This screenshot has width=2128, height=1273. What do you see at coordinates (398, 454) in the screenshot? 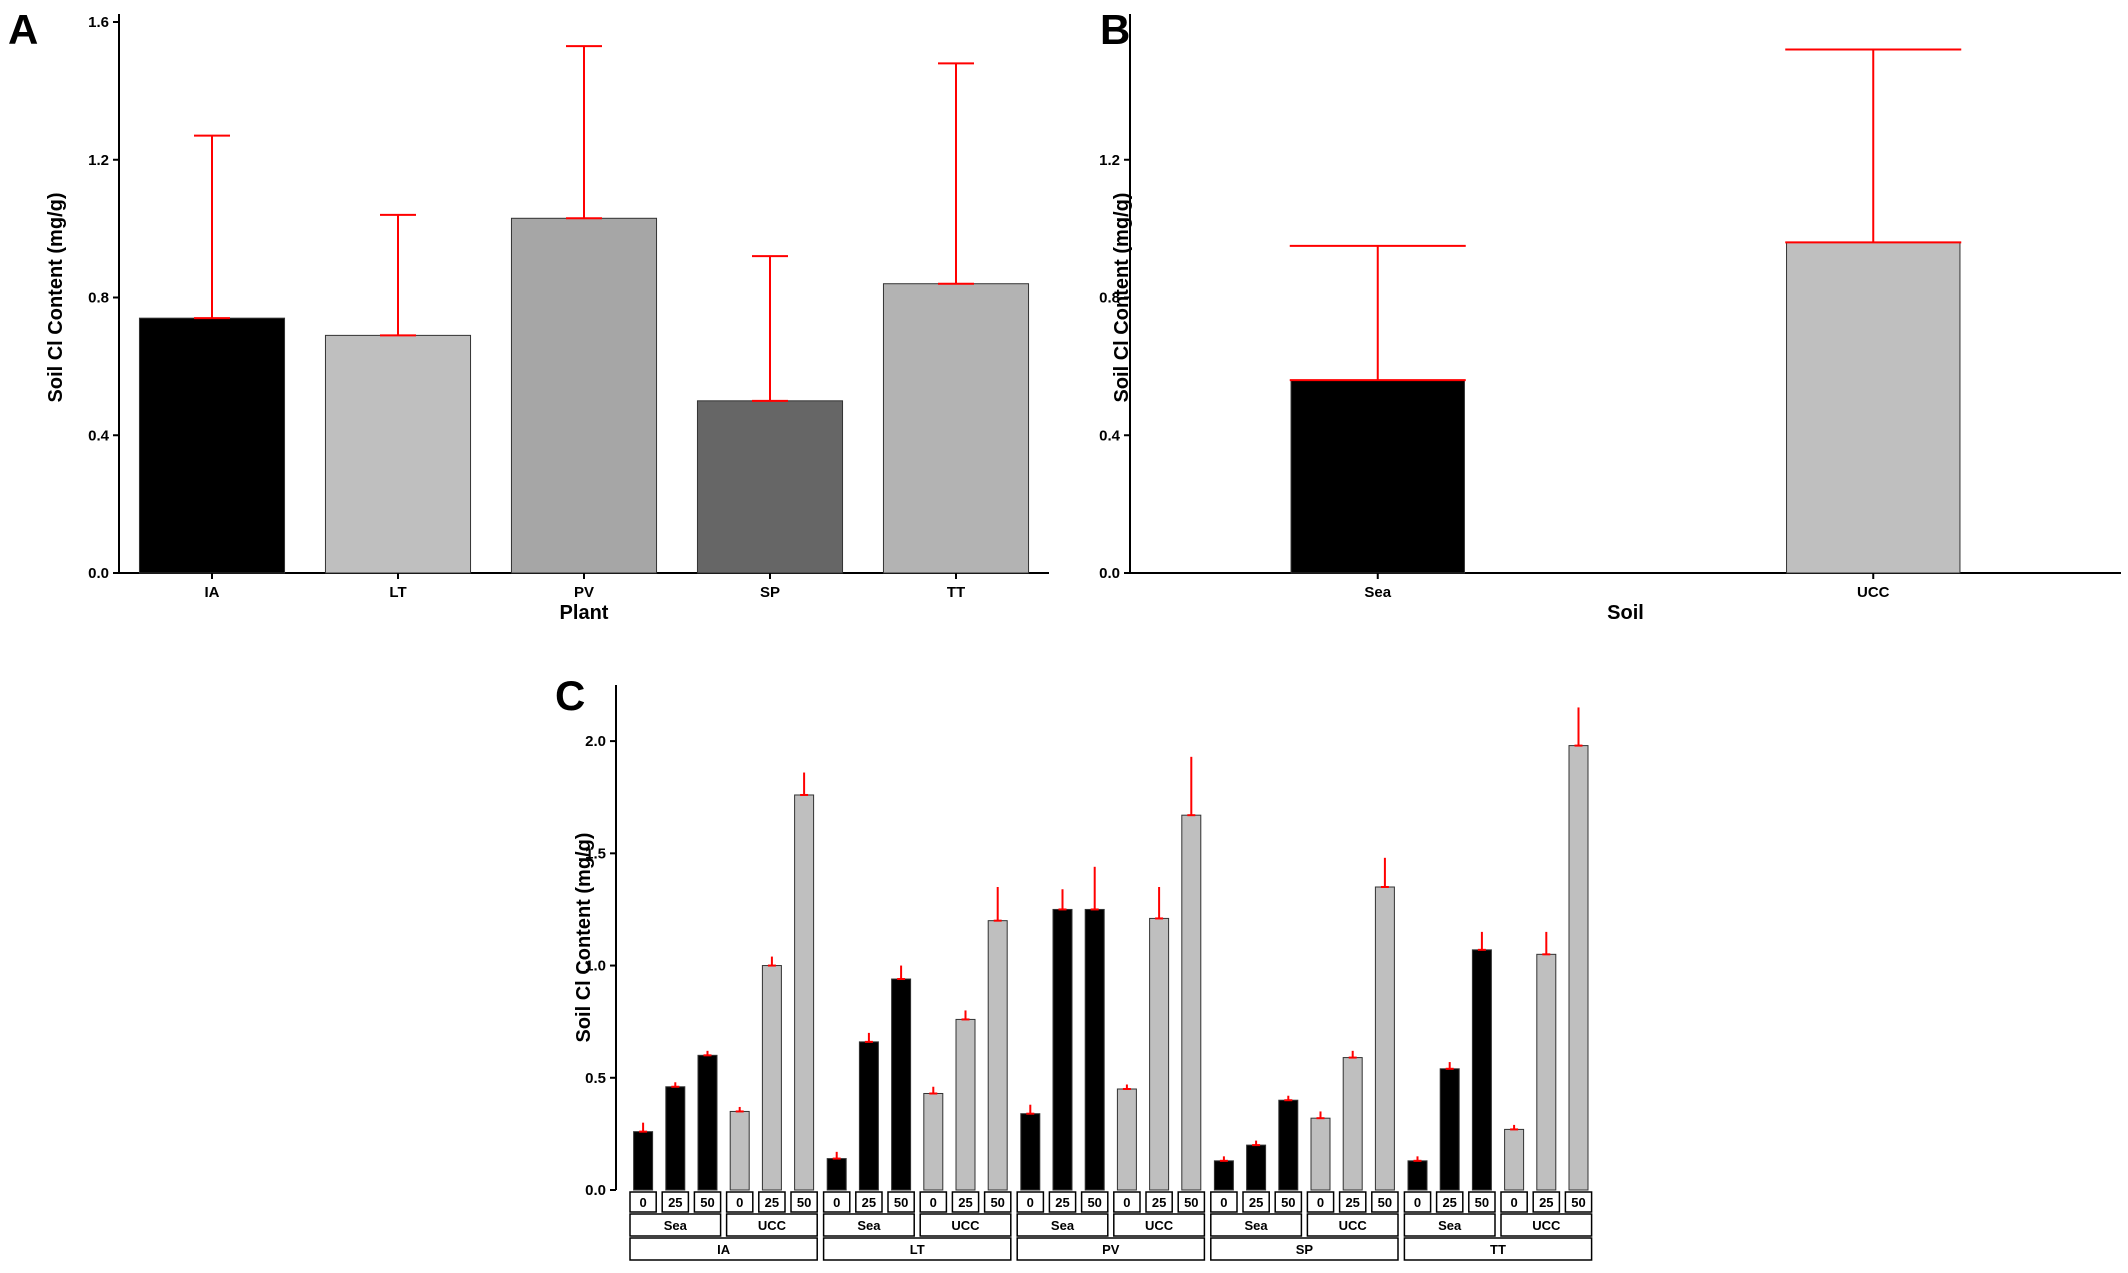
I see `panel-a-bar-lt` at bounding box center [398, 454].